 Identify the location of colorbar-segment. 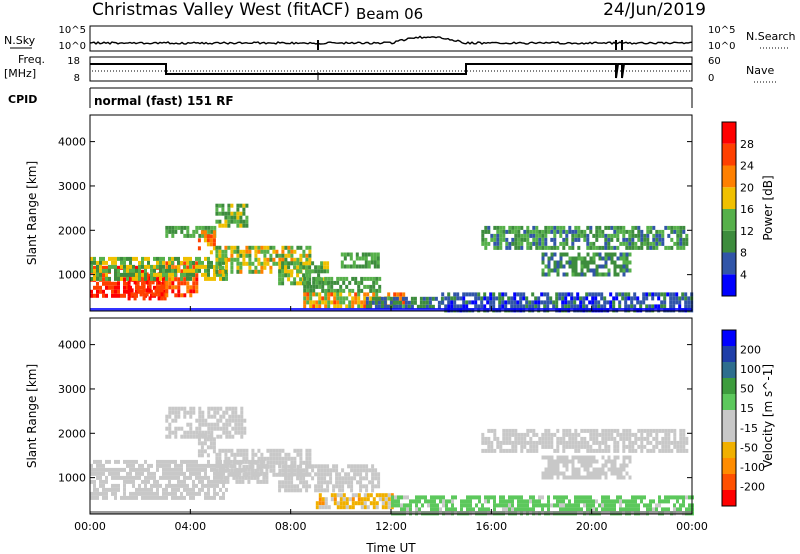
(729, 263).